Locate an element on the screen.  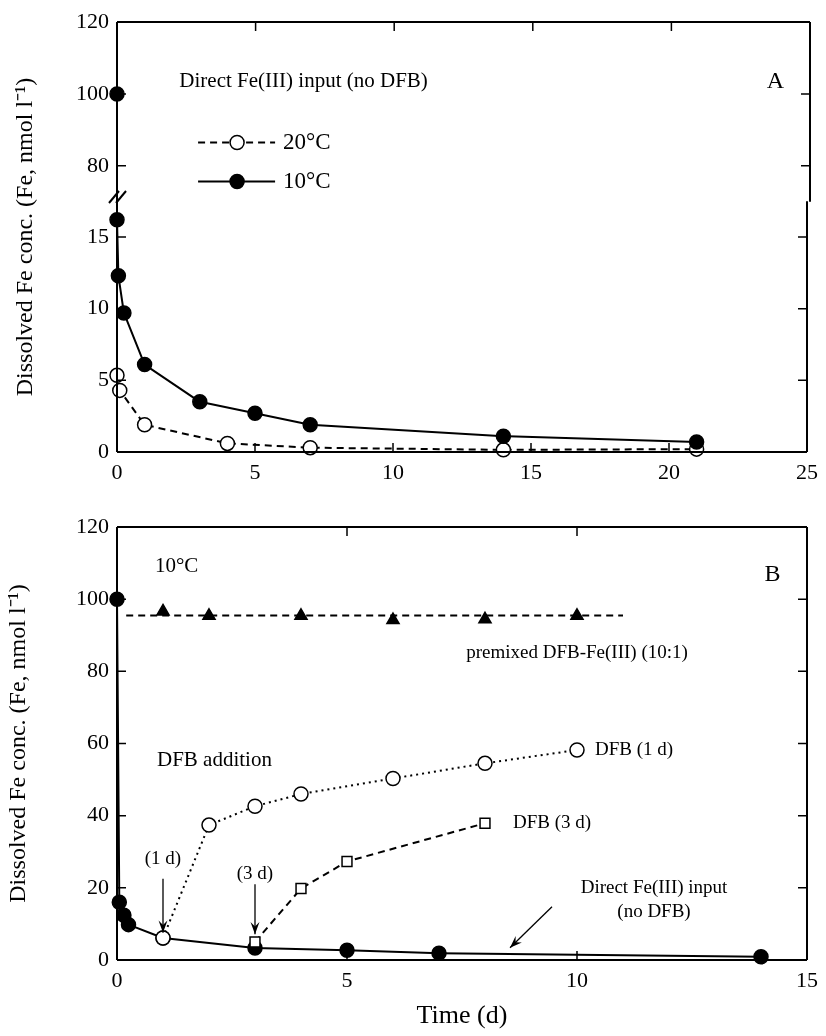
x-axis-title: Time (d) is located at coordinates (462, 1015).